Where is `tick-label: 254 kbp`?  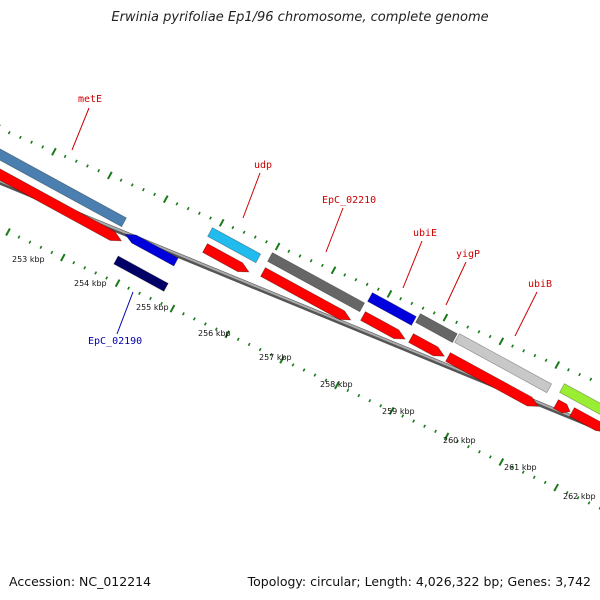
tick-label: 254 kbp is located at coordinates (90, 283).